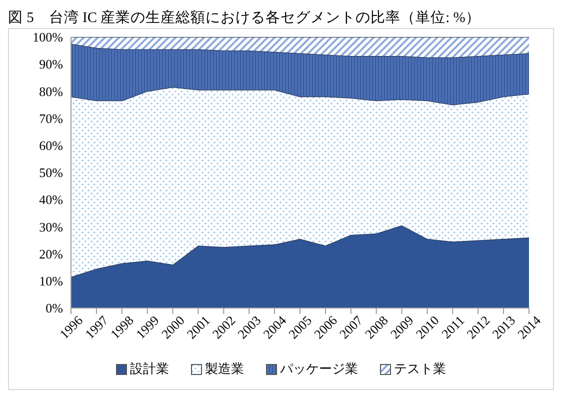  Describe the element at coordinates (51, 146) in the screenshot. I see `y-tick-label: 60%` at that location.